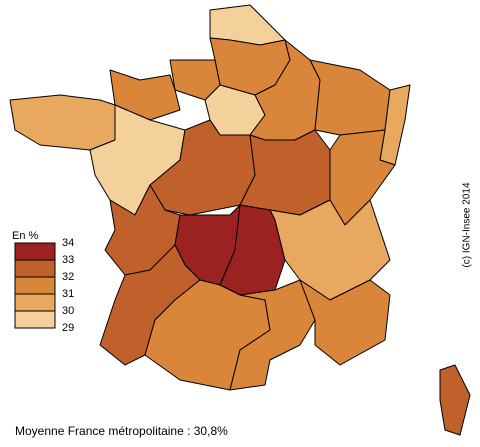 This screenshot has width=480, height=447. I want to click on credit: (c) IGN-Insee 2014, so click(467, 224).